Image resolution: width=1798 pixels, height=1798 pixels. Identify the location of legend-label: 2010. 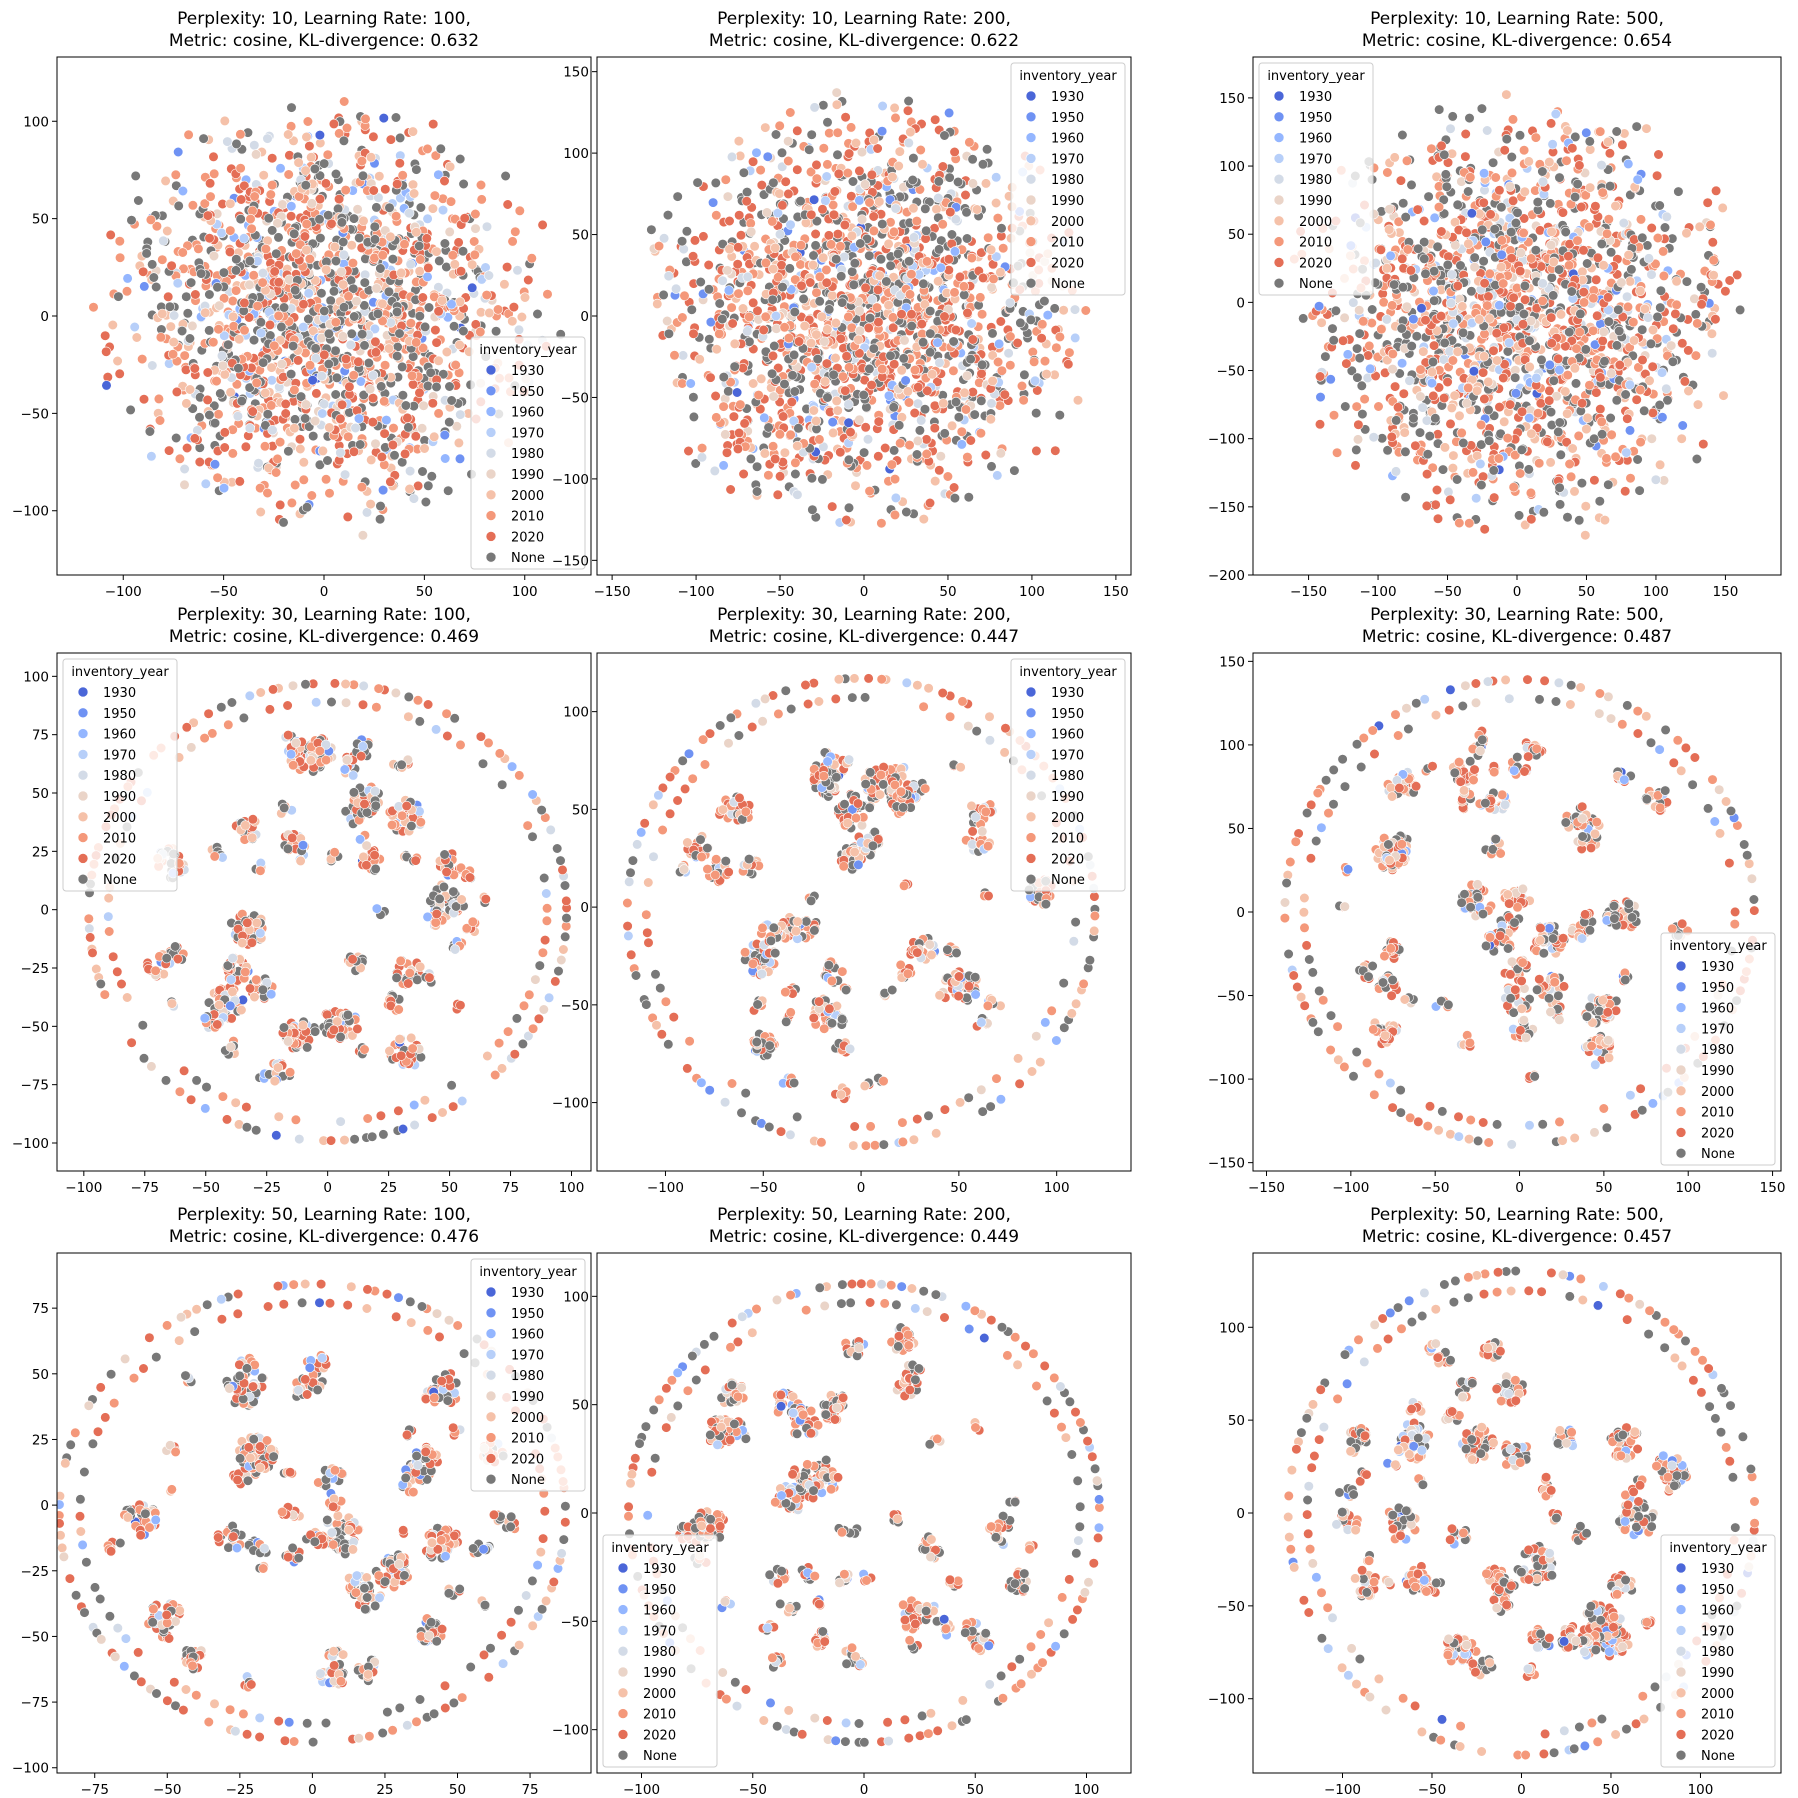
(1067, 243).